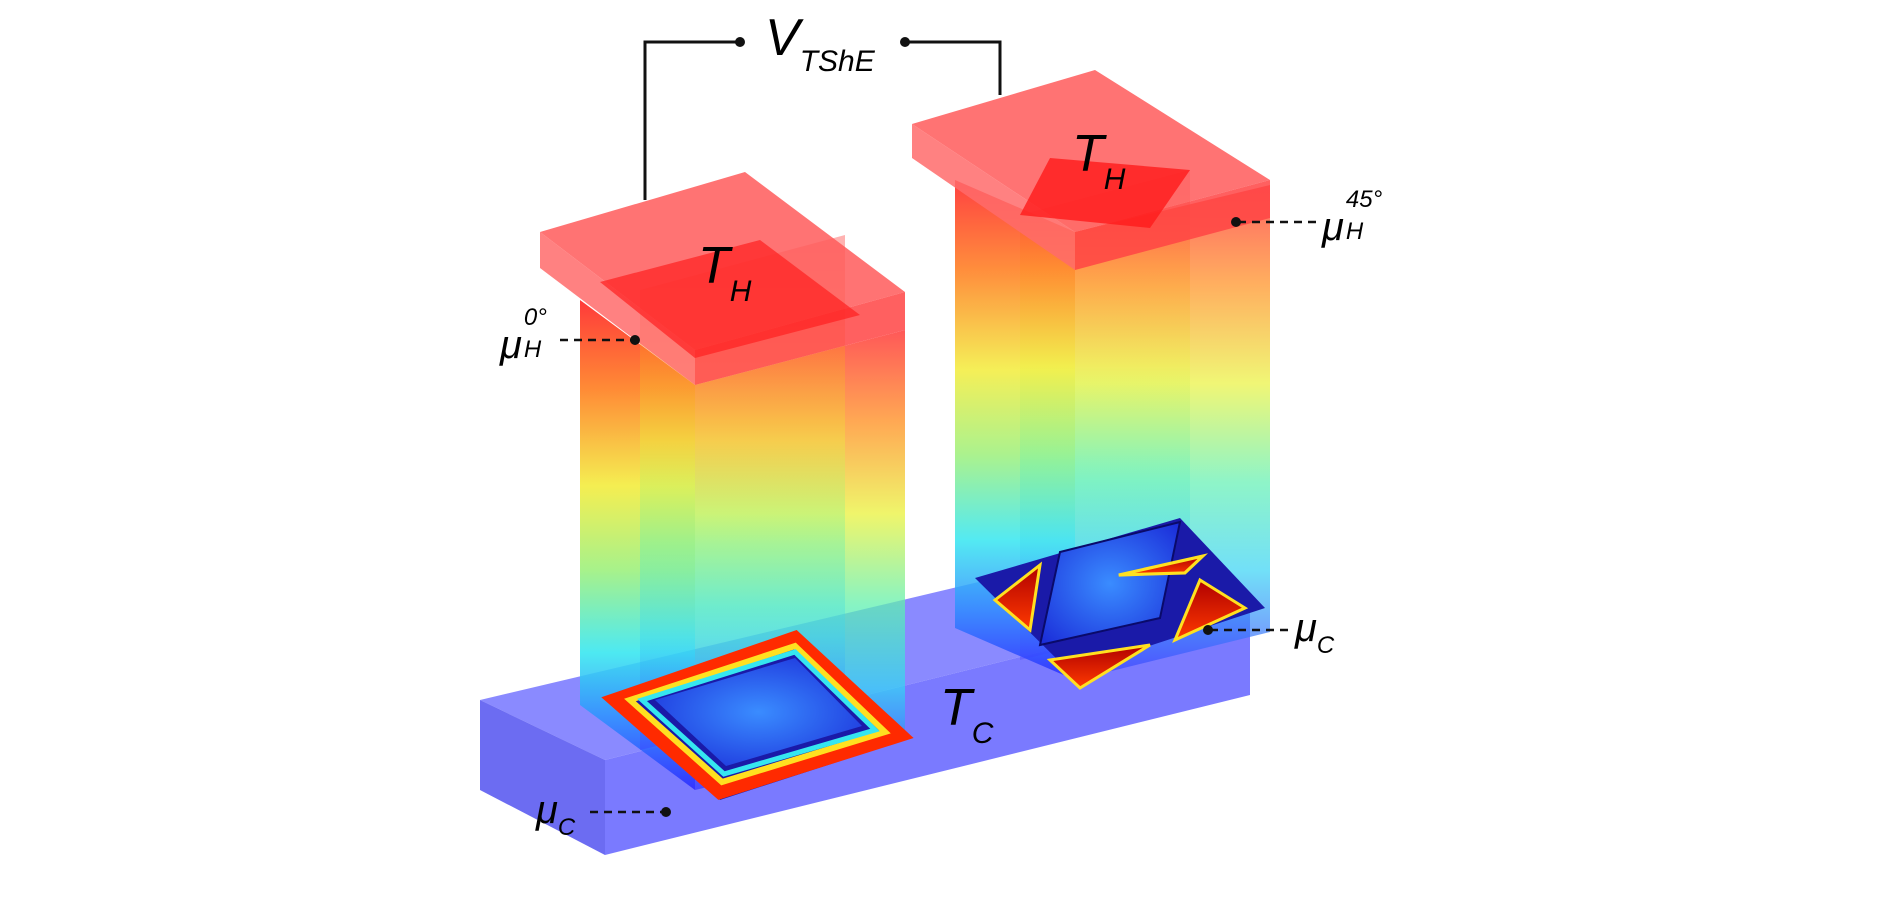 The height and width of the screenshot is (904, 1890). Describe the element at coordinates (967, 714) in the screenshot. I see `cold-label: TC` at that location.